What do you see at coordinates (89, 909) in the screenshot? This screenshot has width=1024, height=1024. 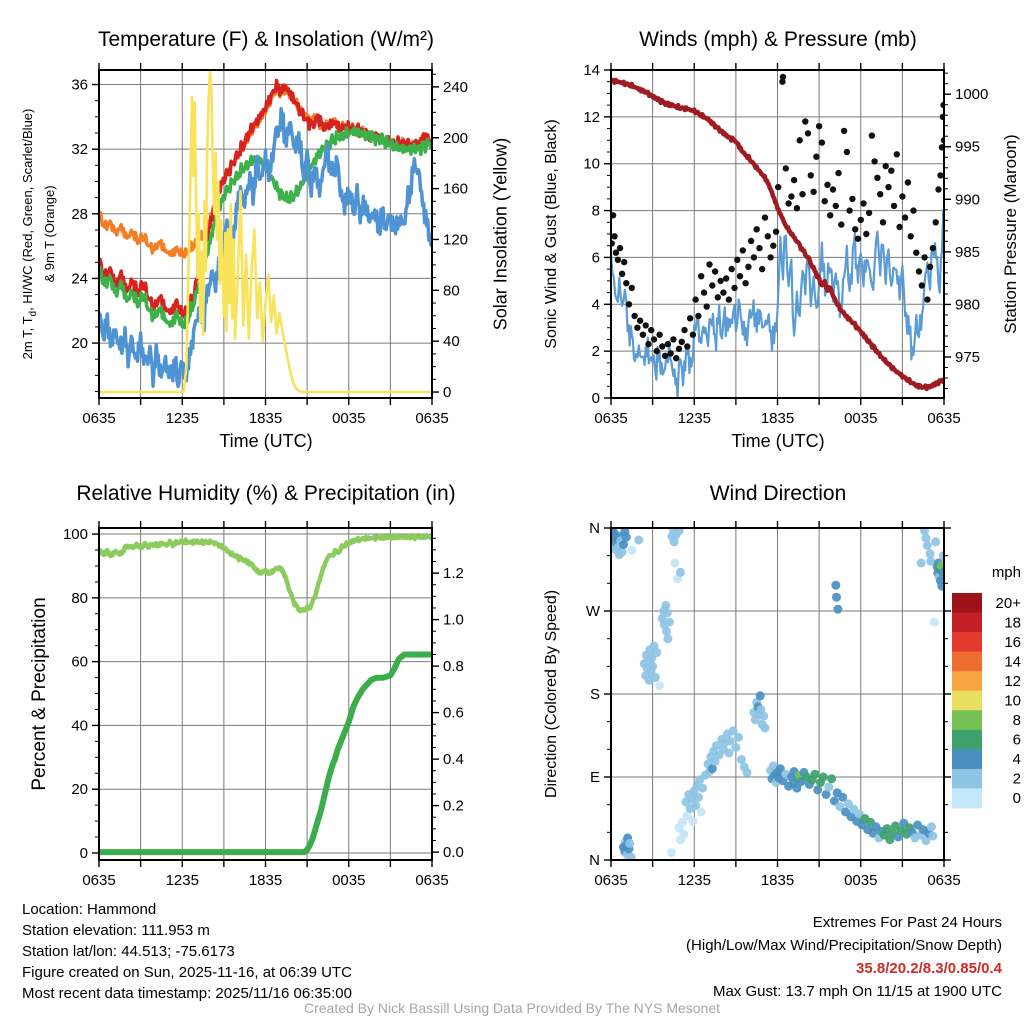 I see `station-location: Location: Hammond` at bounding box center [89, 909].